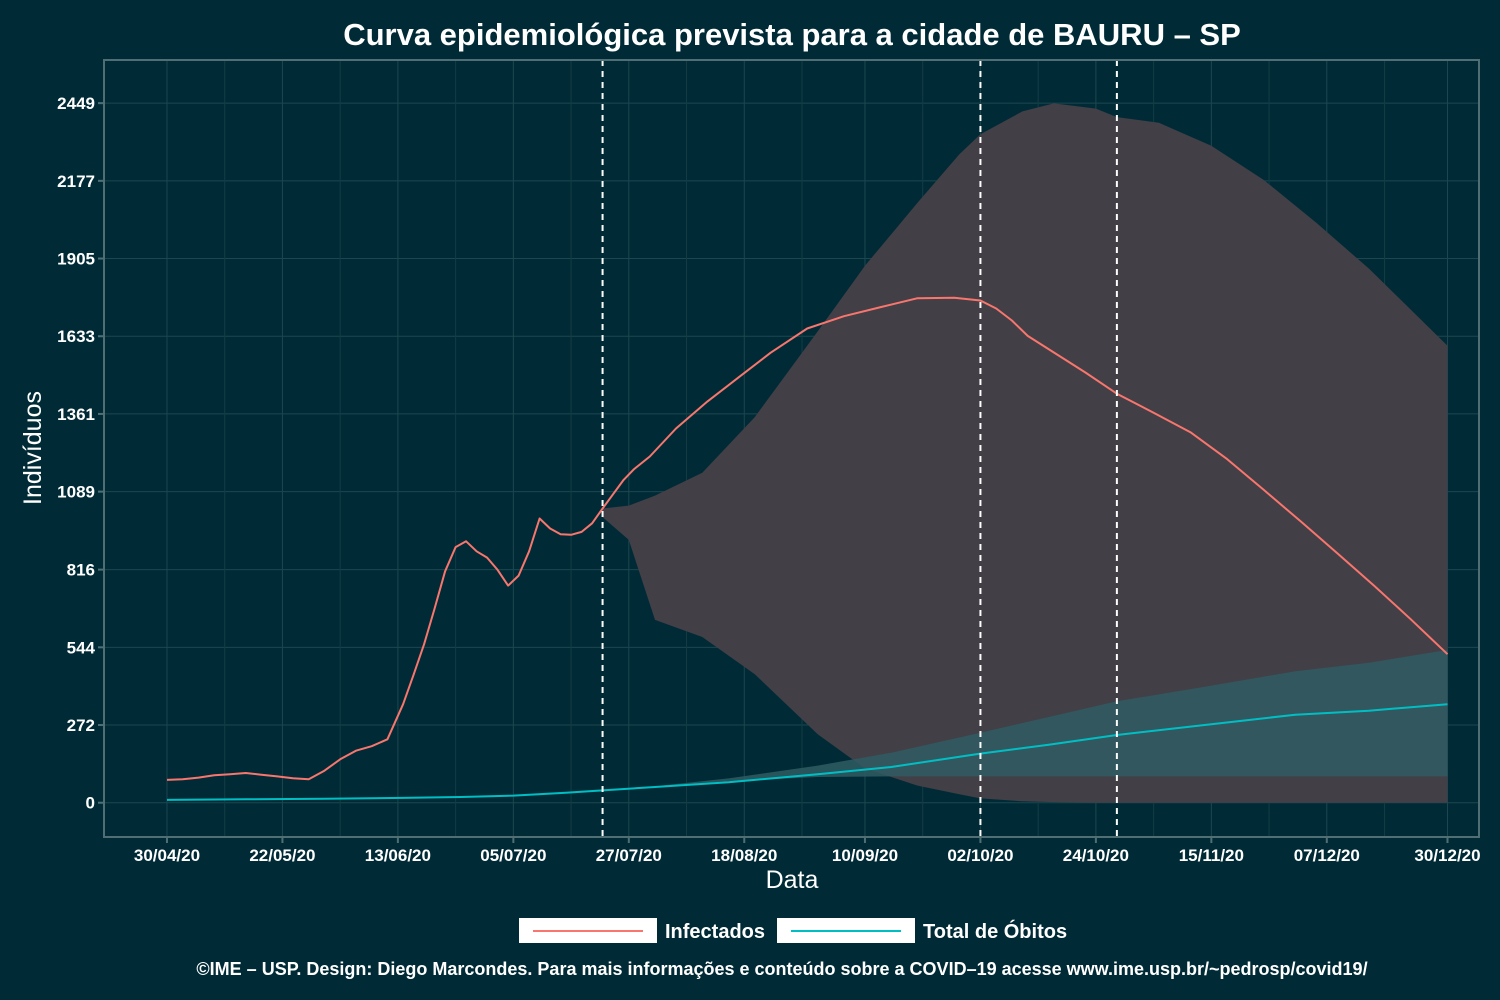 This screenshot has height=1000, width=1500. I want to click on legend-item-obitos: Total de Óbitos, so click(922, 930).